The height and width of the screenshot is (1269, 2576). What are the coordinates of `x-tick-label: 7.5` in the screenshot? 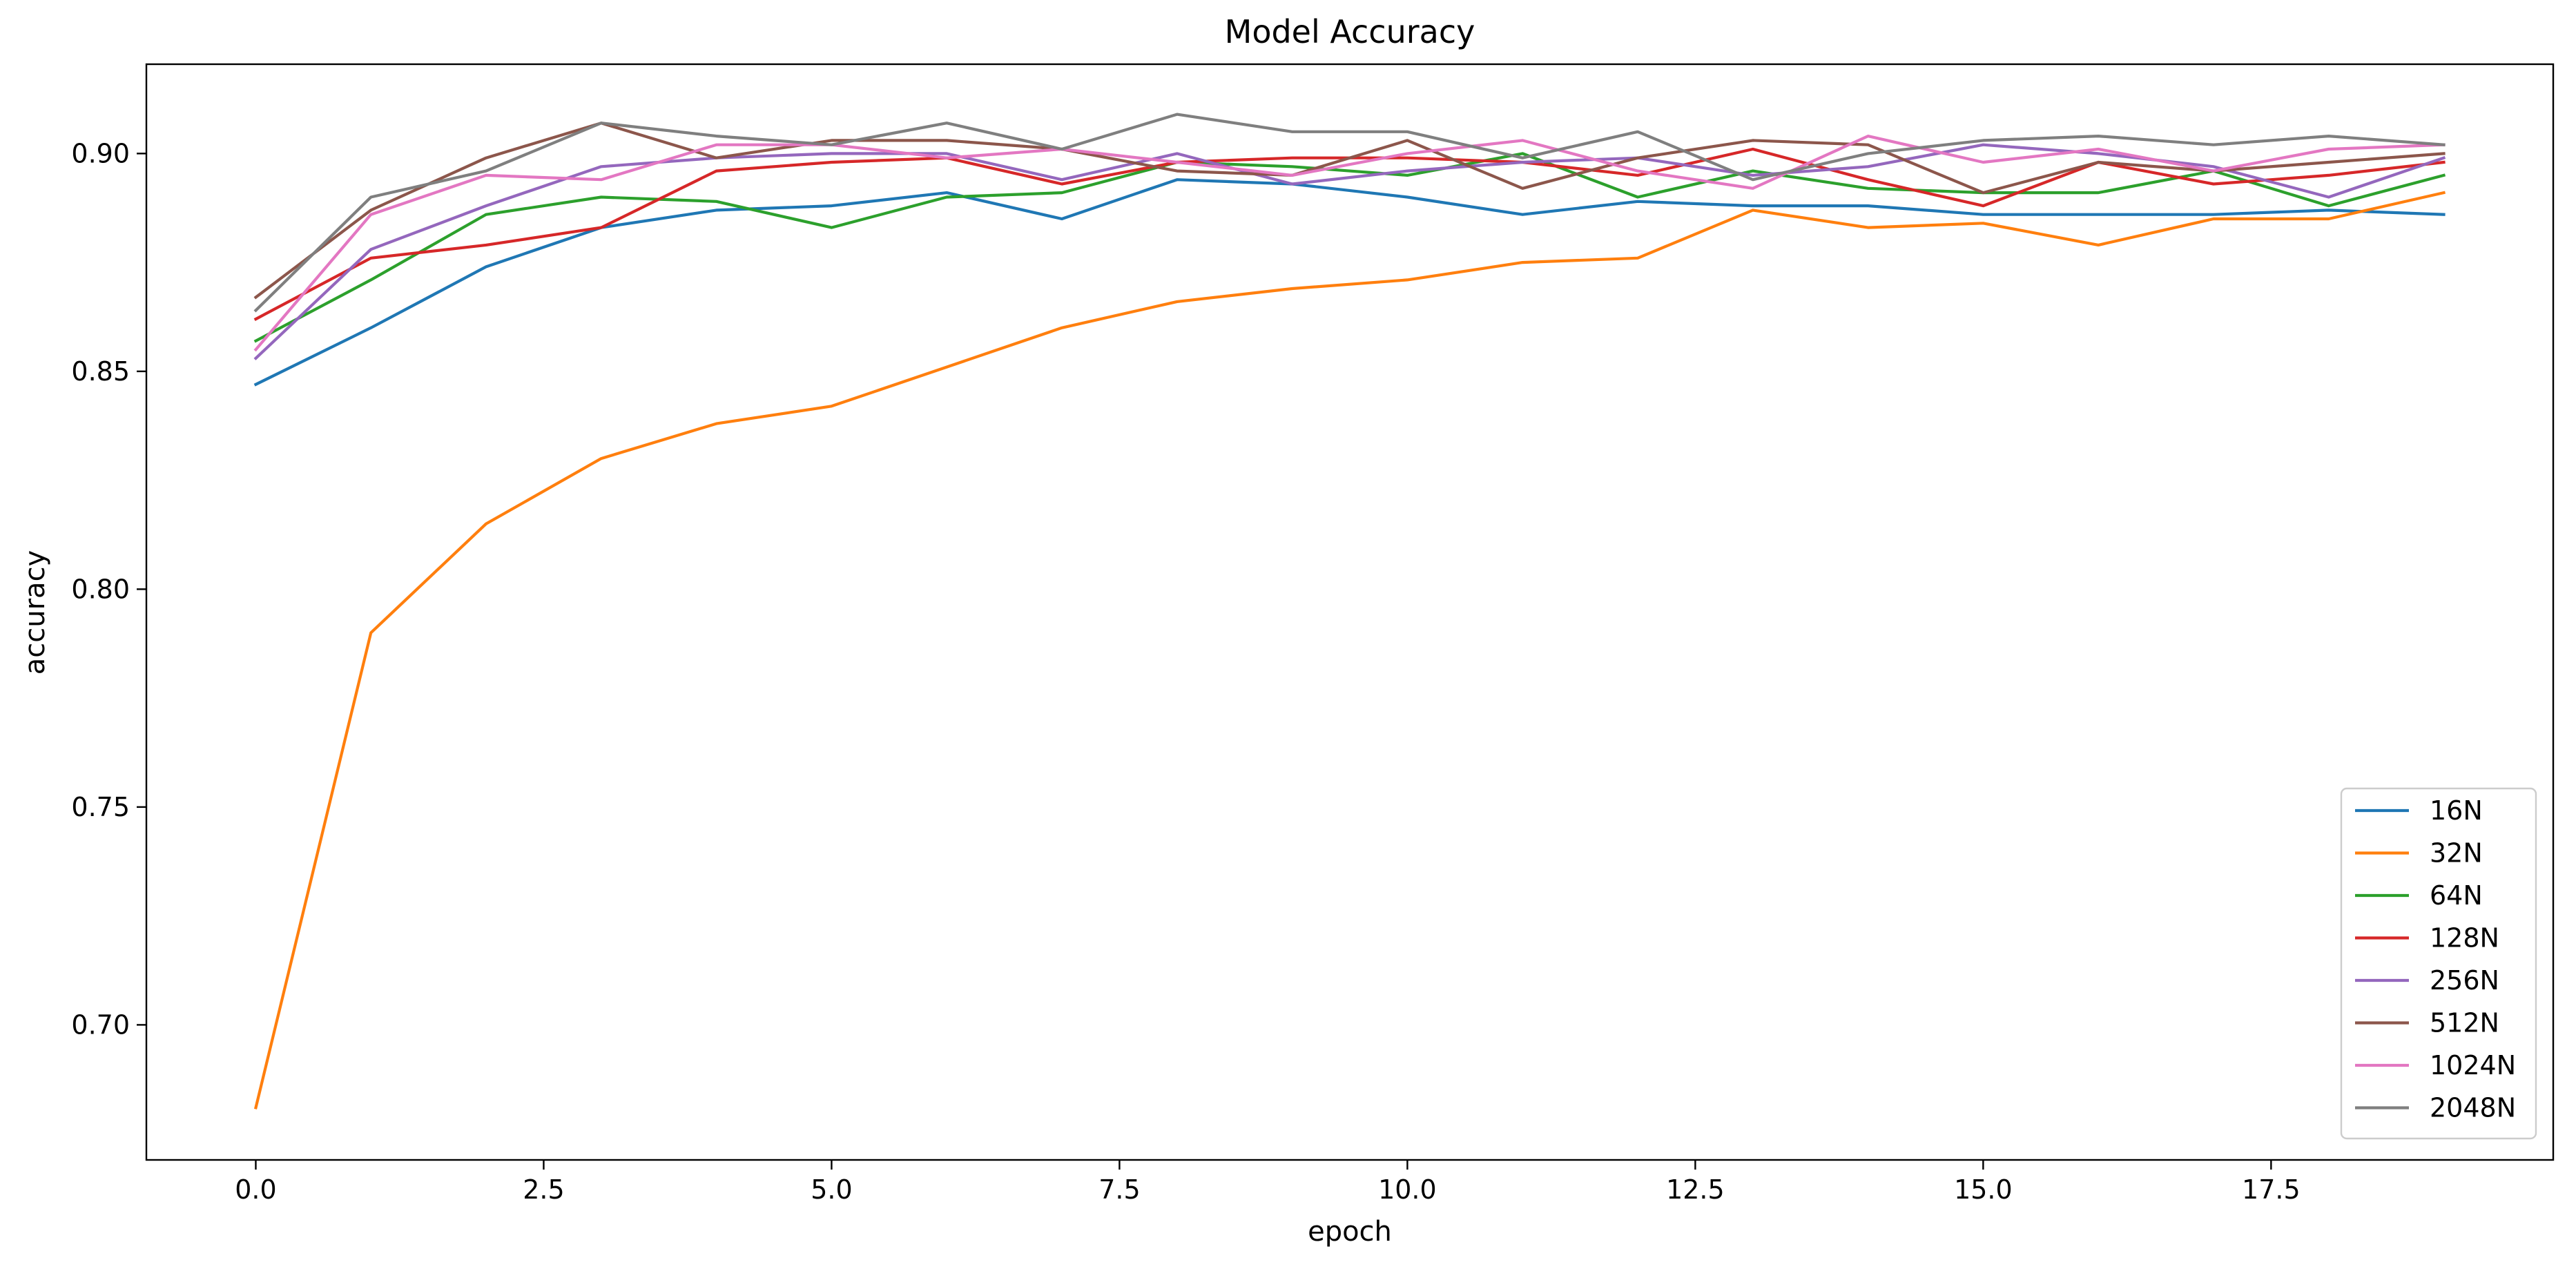 It's located at (1119, 1190).